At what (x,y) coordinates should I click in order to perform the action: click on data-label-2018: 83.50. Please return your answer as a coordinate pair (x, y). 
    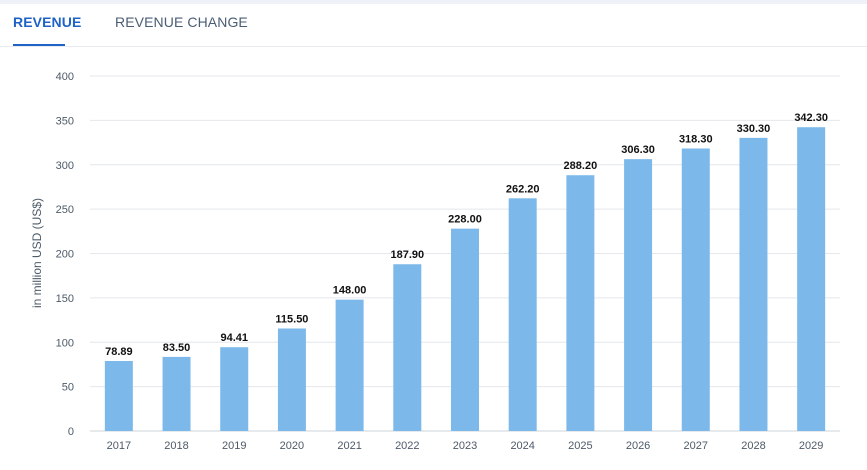
    Looking at the image, I should click on (177, 348).